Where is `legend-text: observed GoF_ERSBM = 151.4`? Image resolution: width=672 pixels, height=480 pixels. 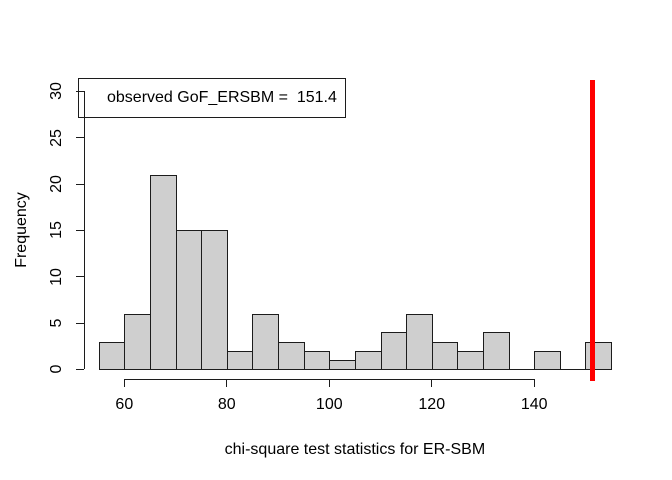 legend-text: observed GoF_ERSBM = 151.4 is located at coordinates (222, 97).